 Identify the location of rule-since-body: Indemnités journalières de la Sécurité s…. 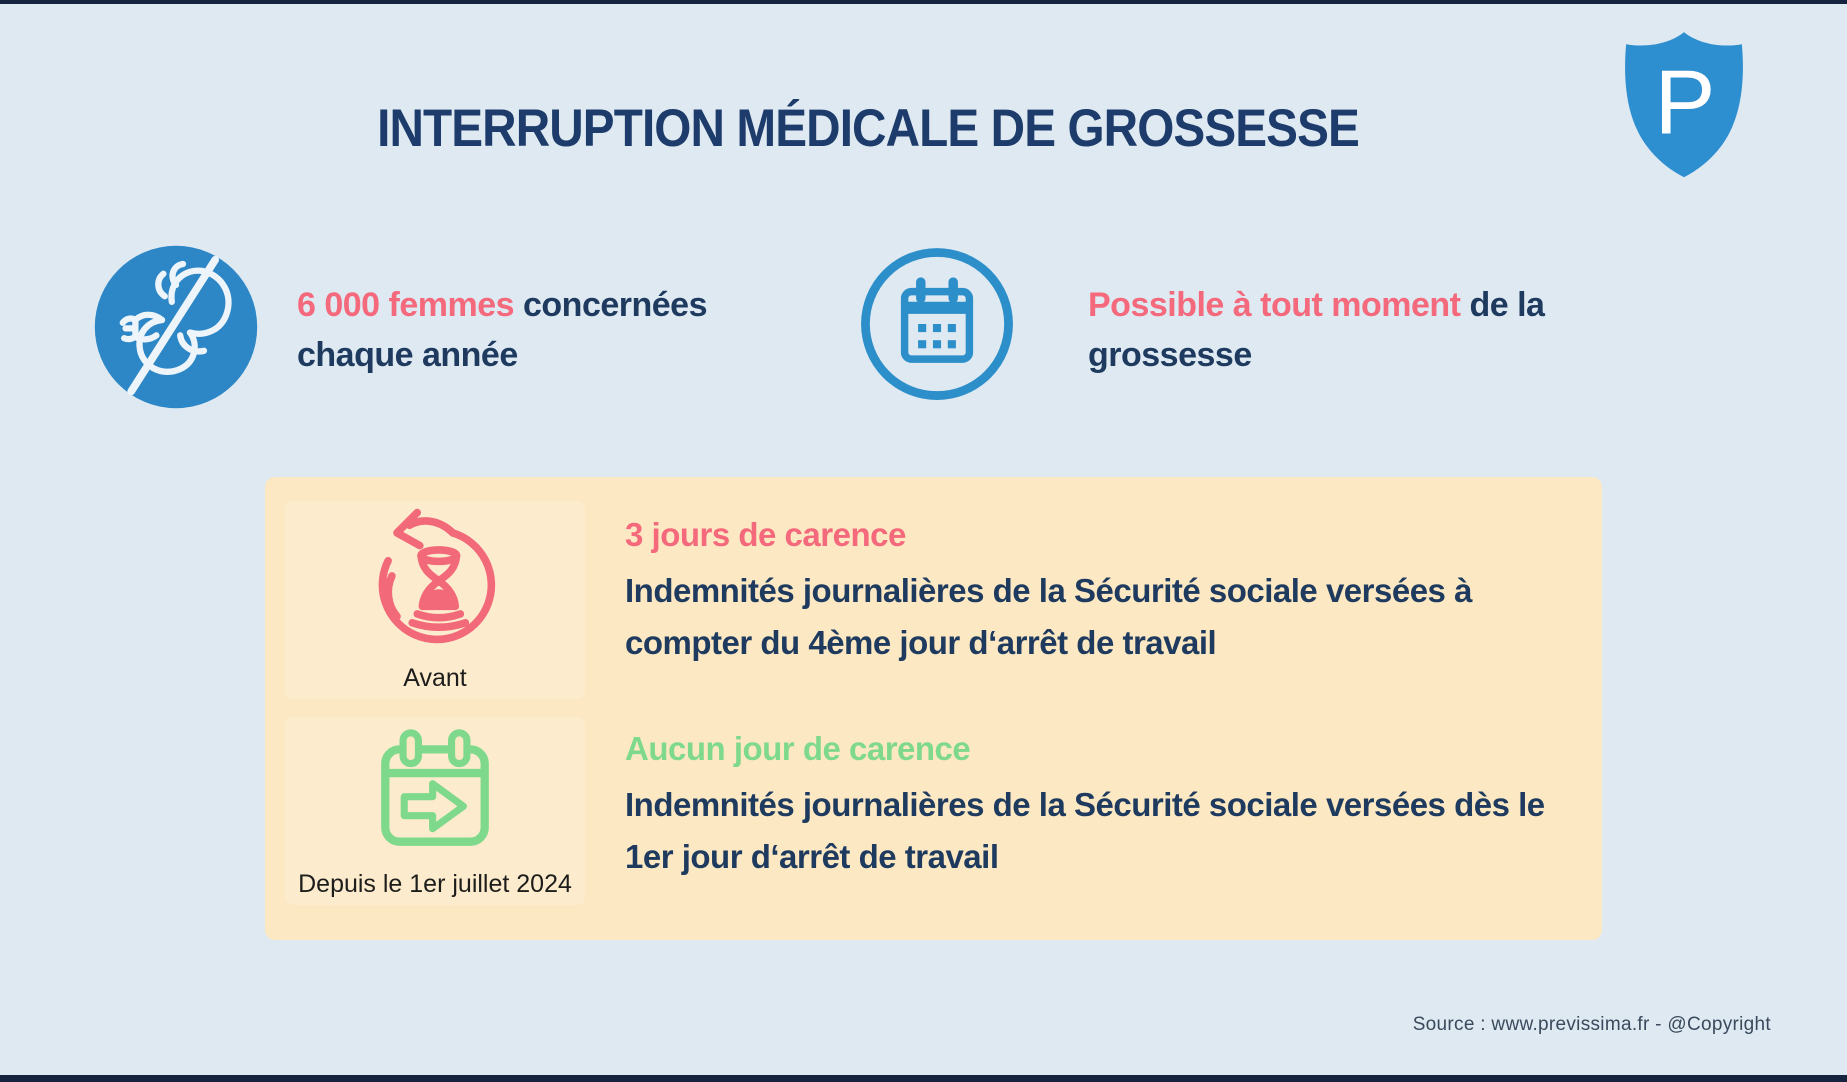
(1085, 830).